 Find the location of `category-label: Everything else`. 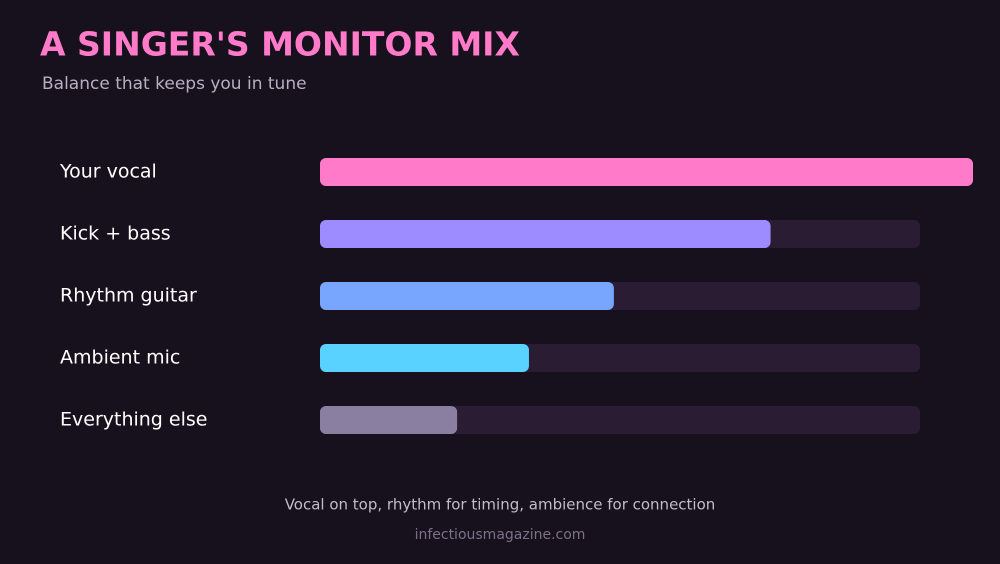

category-label: Everything else is located at coordinates (133, 420).